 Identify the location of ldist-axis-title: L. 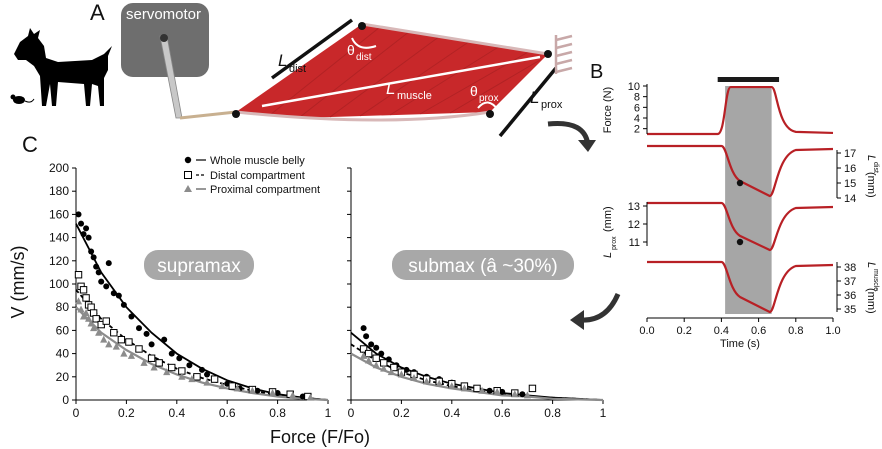
(871, 158).